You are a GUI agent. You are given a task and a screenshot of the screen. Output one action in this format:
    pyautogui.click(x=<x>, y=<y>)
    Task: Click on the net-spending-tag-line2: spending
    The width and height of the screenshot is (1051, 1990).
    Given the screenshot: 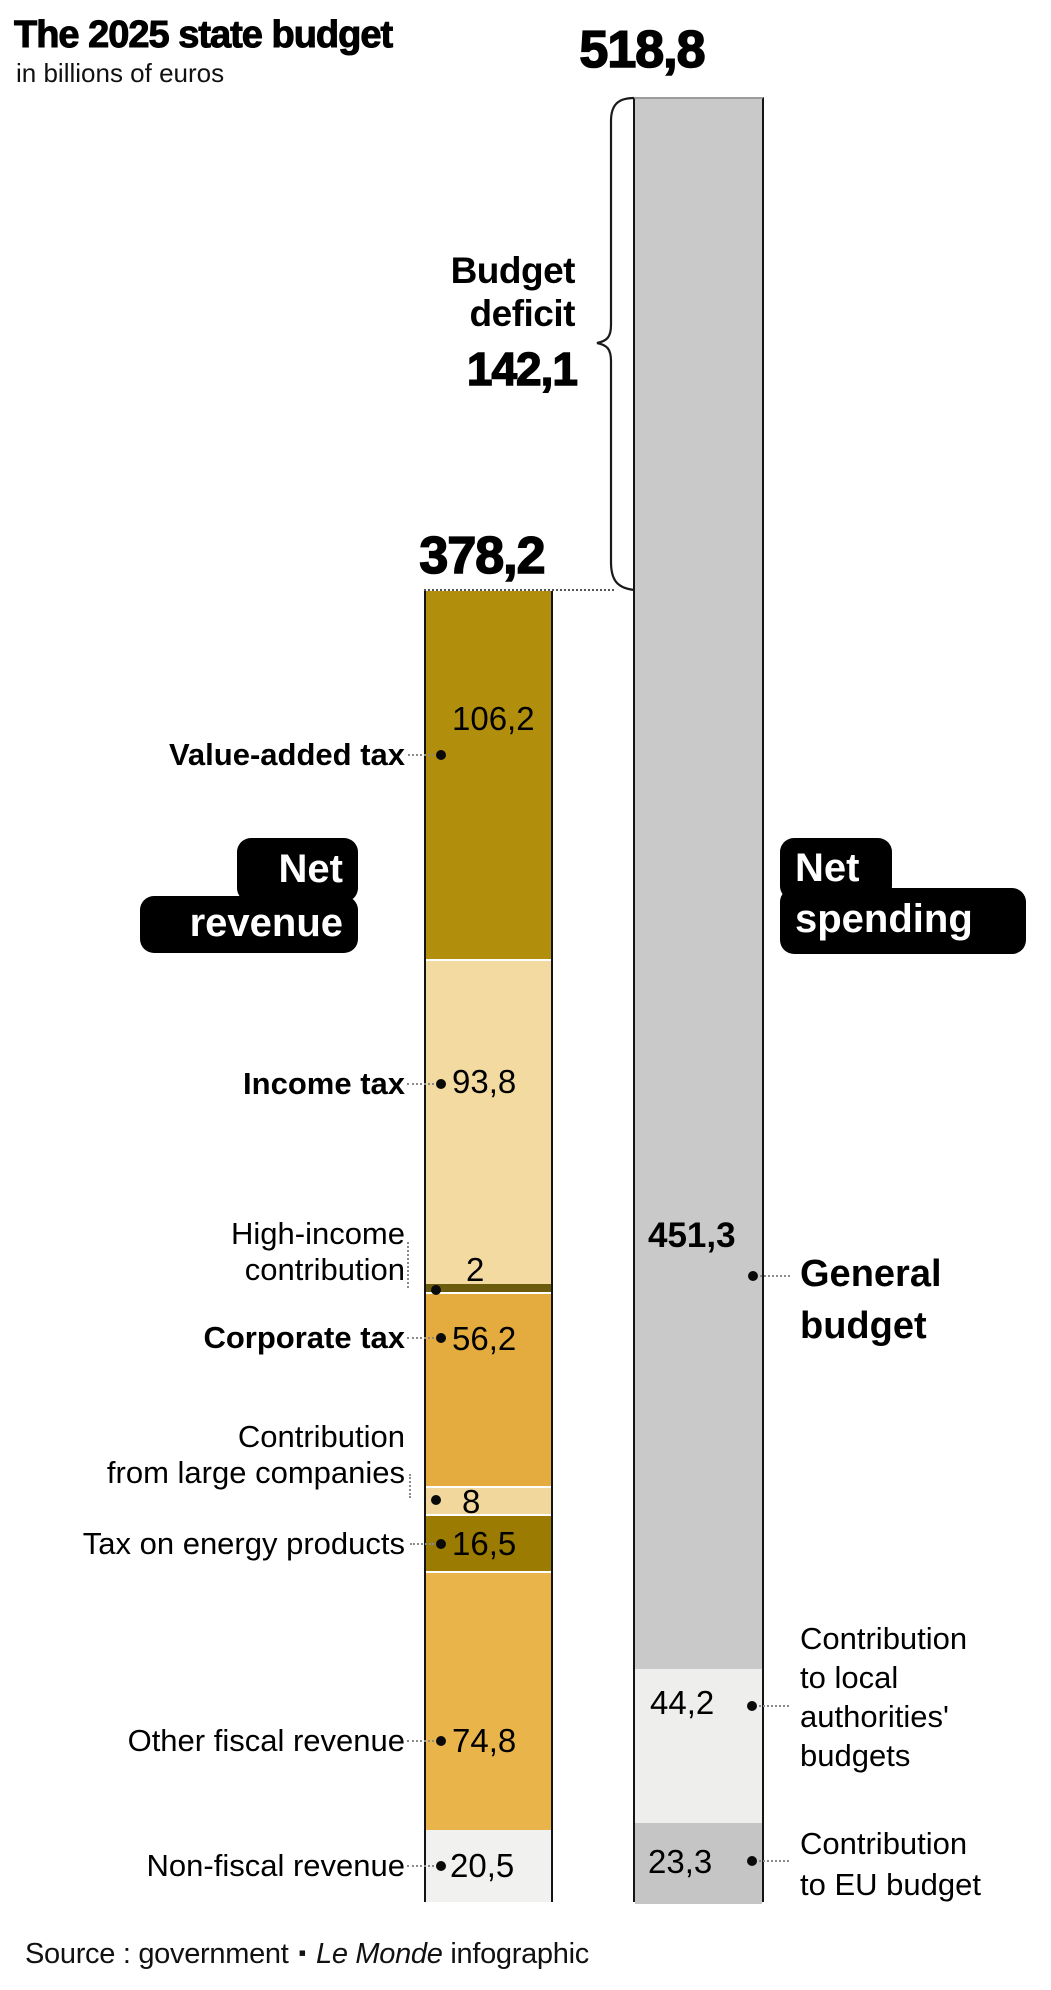 What is the action you would take?
    pyautogui.click(x=903, y=921)
    